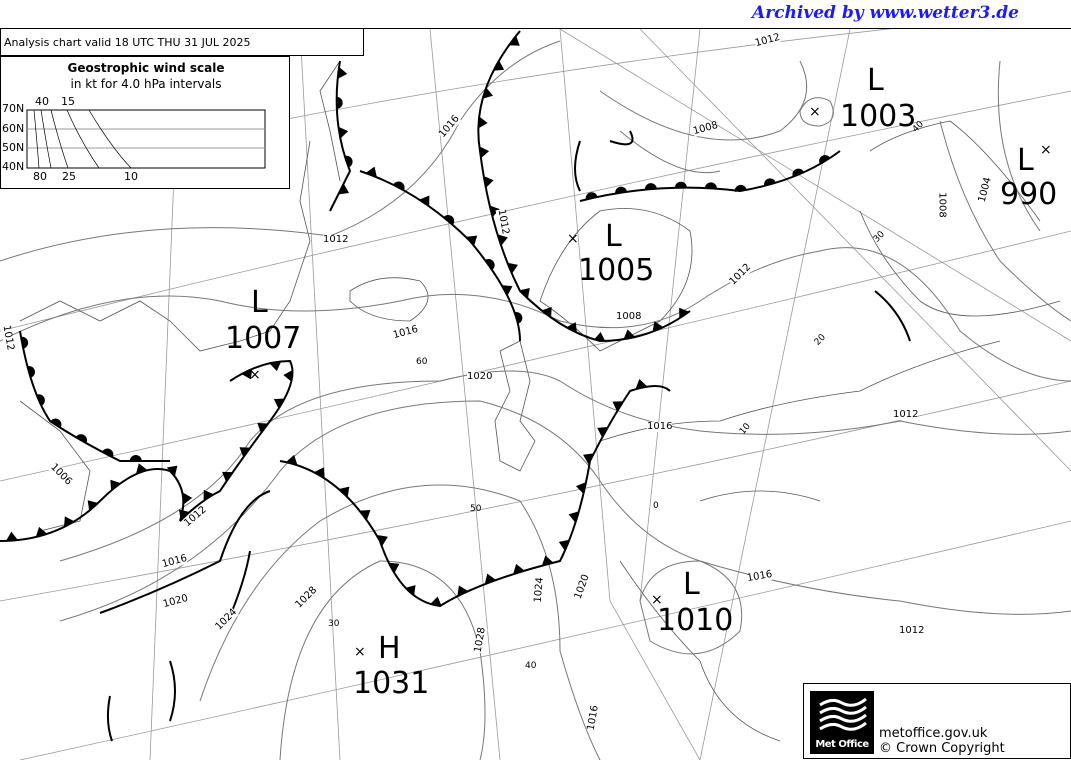 The width and height of the screenshot is (1071, 760). I want to click on low-pressure-value: 1010, so click(695, 620).